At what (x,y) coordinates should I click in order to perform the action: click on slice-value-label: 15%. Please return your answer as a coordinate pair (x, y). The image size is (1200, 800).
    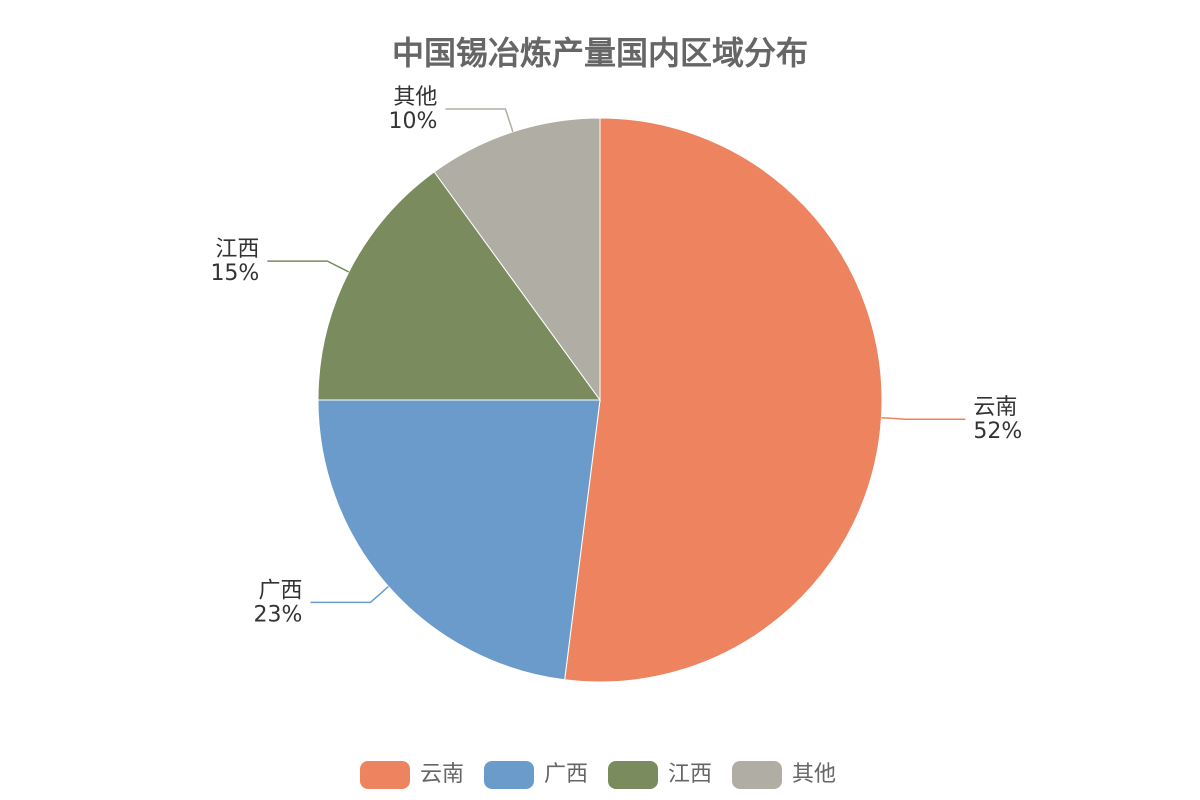
    Looking at the image, I should click on (234, 273).